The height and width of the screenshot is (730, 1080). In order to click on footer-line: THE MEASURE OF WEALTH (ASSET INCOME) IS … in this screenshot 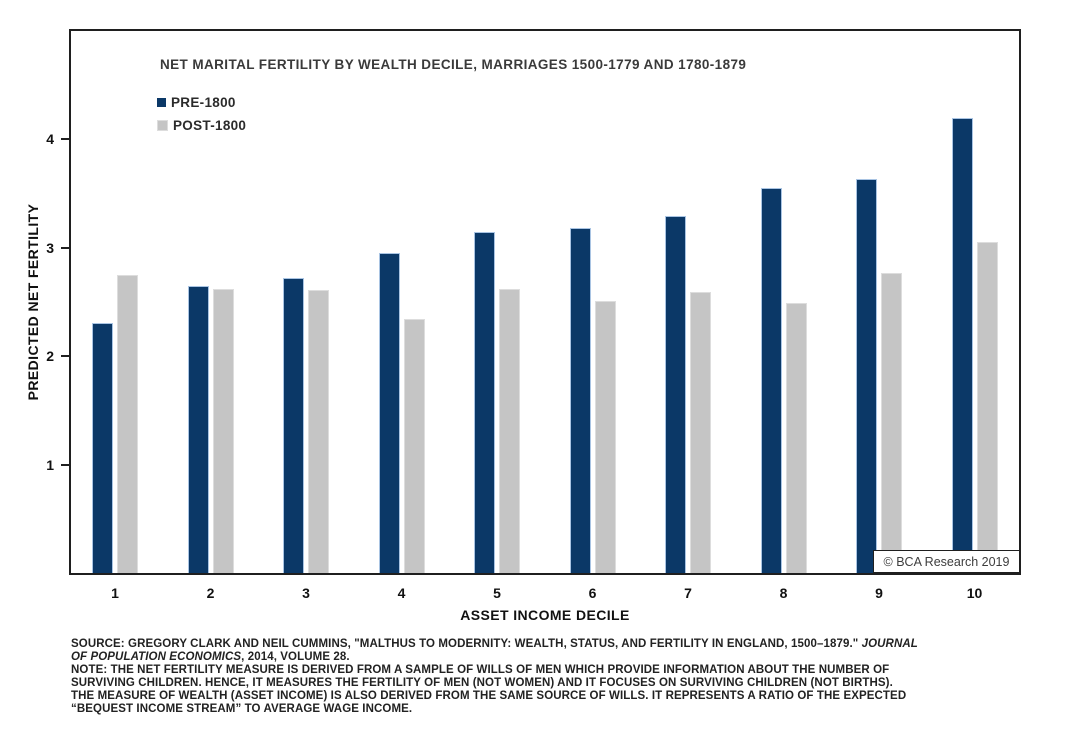, I will do `click(489, 696)`.